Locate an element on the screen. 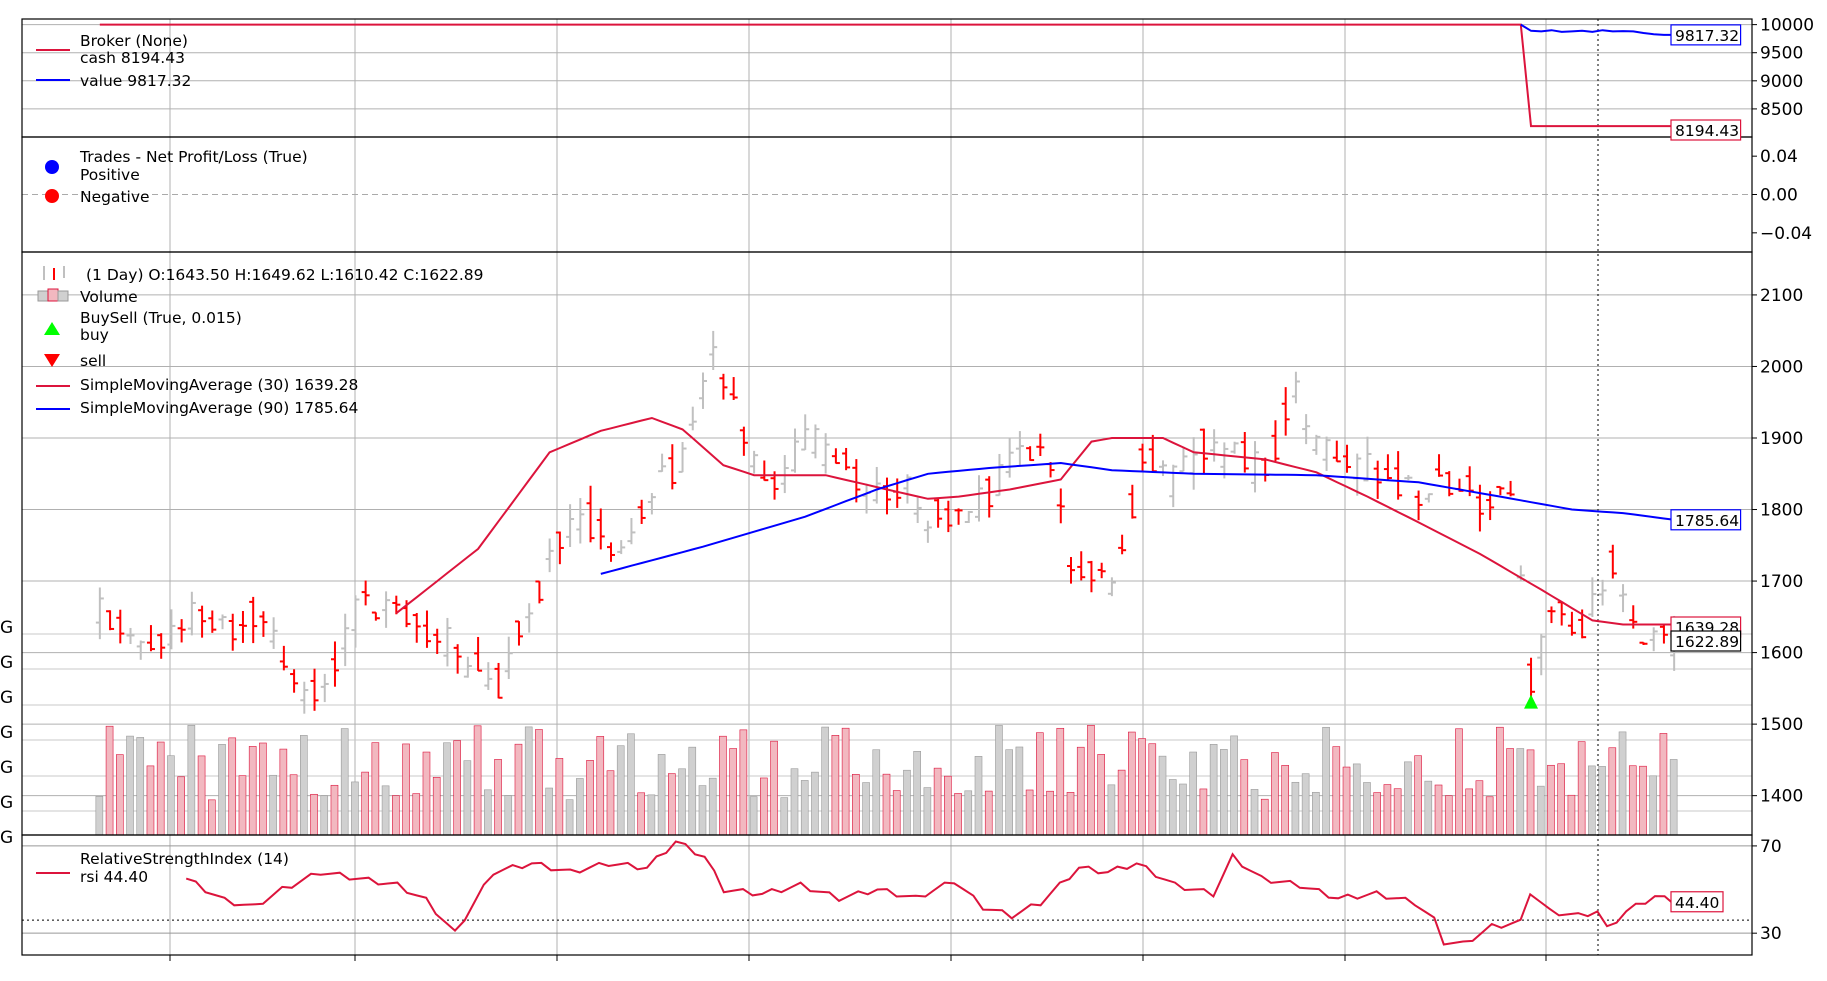 This screenshot has height=981, width=1827. sma90-line is located at coordinates (1137, 518).